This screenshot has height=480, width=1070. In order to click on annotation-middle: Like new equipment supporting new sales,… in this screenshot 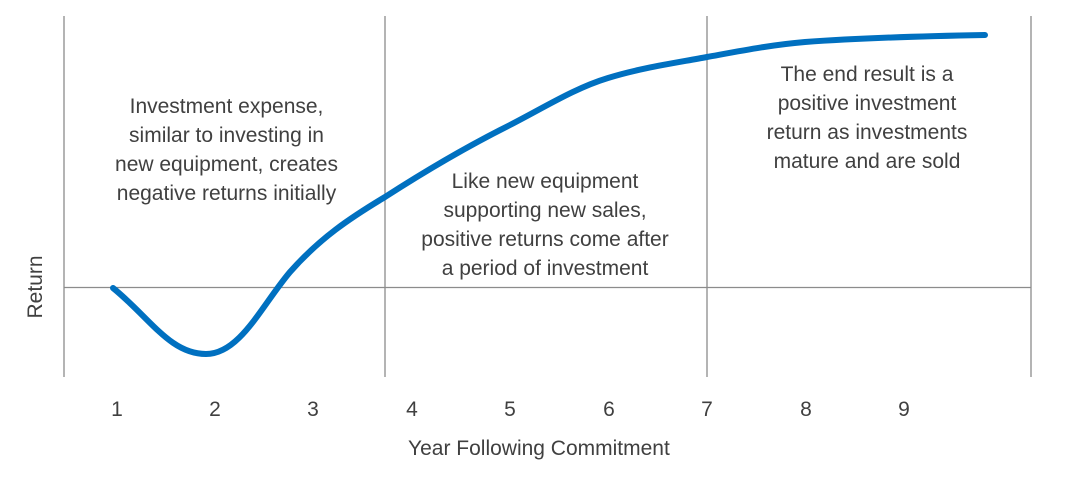, I will do `click(545, 225)`.